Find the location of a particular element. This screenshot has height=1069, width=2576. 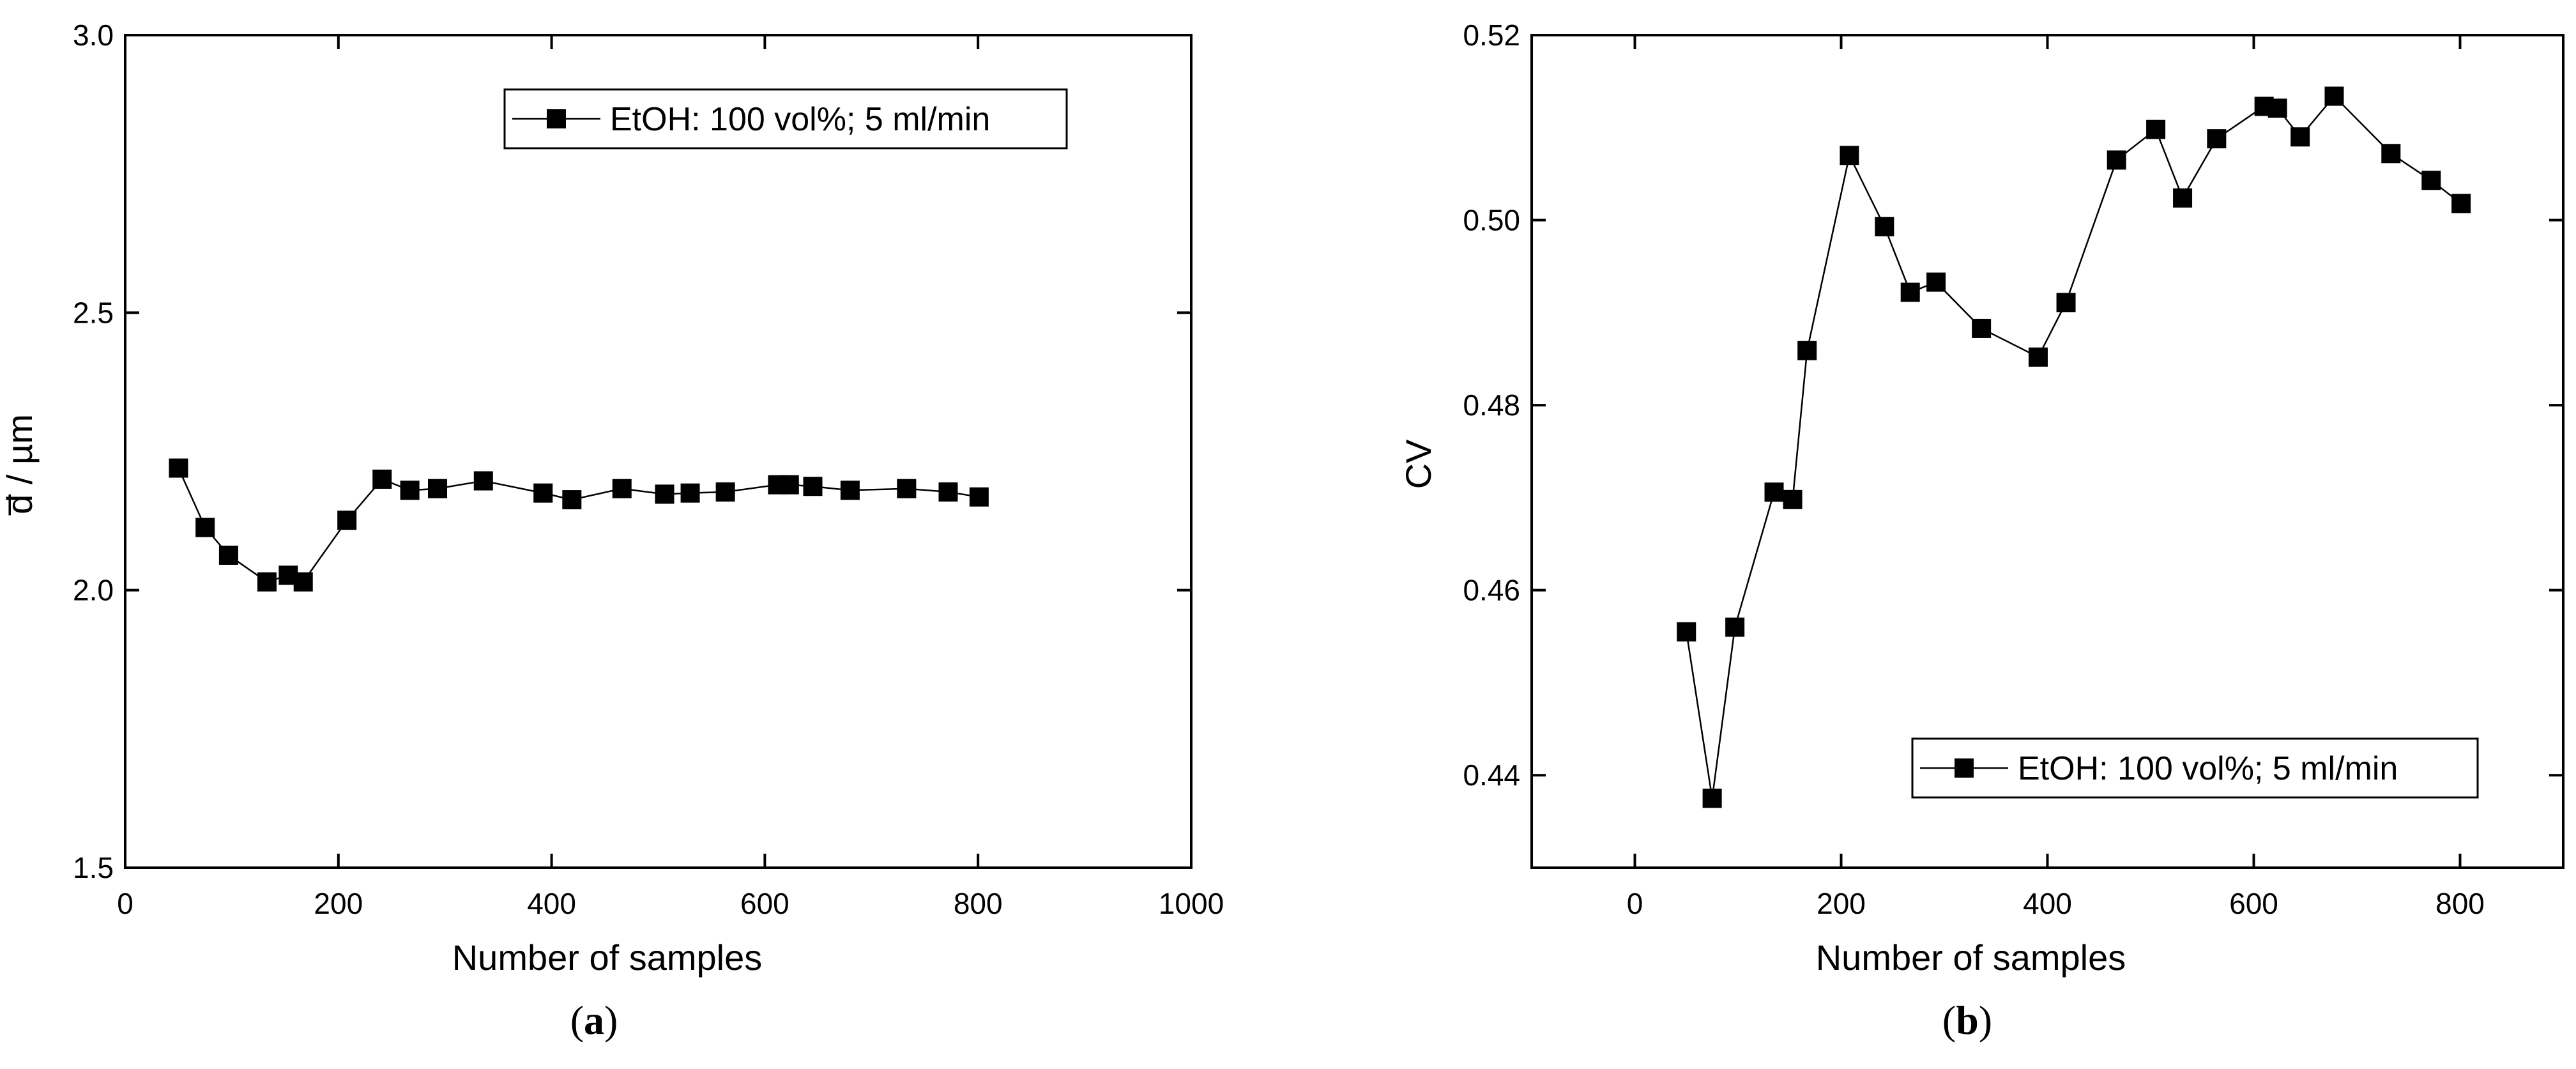

panel-caption-a: (a) is located at coordinates (594, 1020).